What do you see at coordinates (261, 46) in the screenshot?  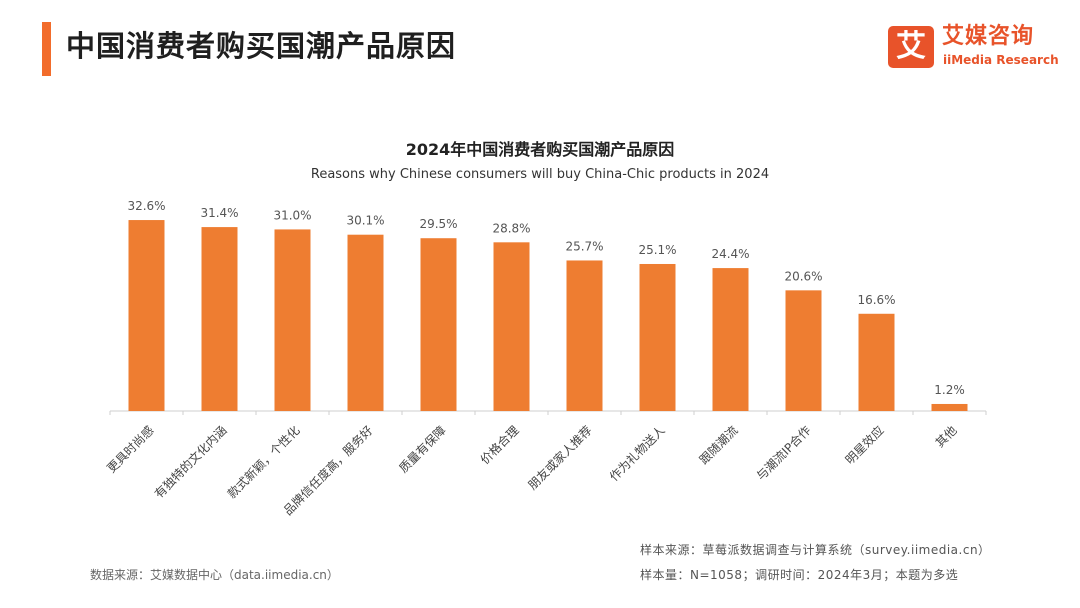 I see `page-title: 中国消费者购买国潮产品原因` at bounding box center [261, 46].